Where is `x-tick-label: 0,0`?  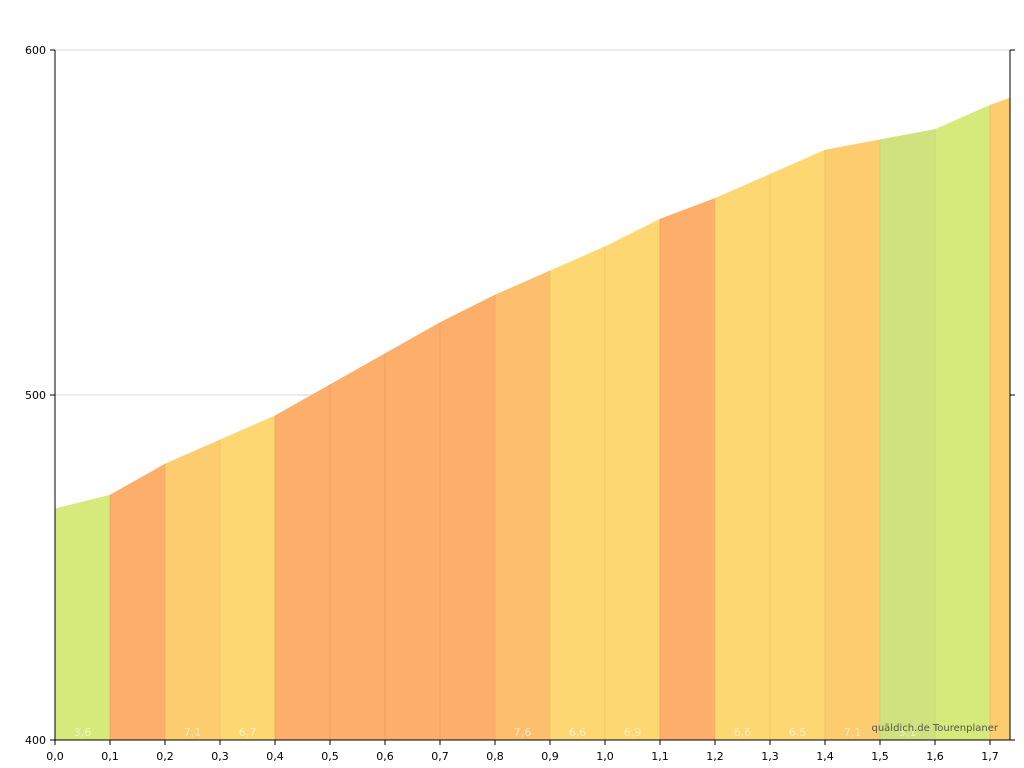 x-tick-label: 0,0 is located at coordinates (55, 756).